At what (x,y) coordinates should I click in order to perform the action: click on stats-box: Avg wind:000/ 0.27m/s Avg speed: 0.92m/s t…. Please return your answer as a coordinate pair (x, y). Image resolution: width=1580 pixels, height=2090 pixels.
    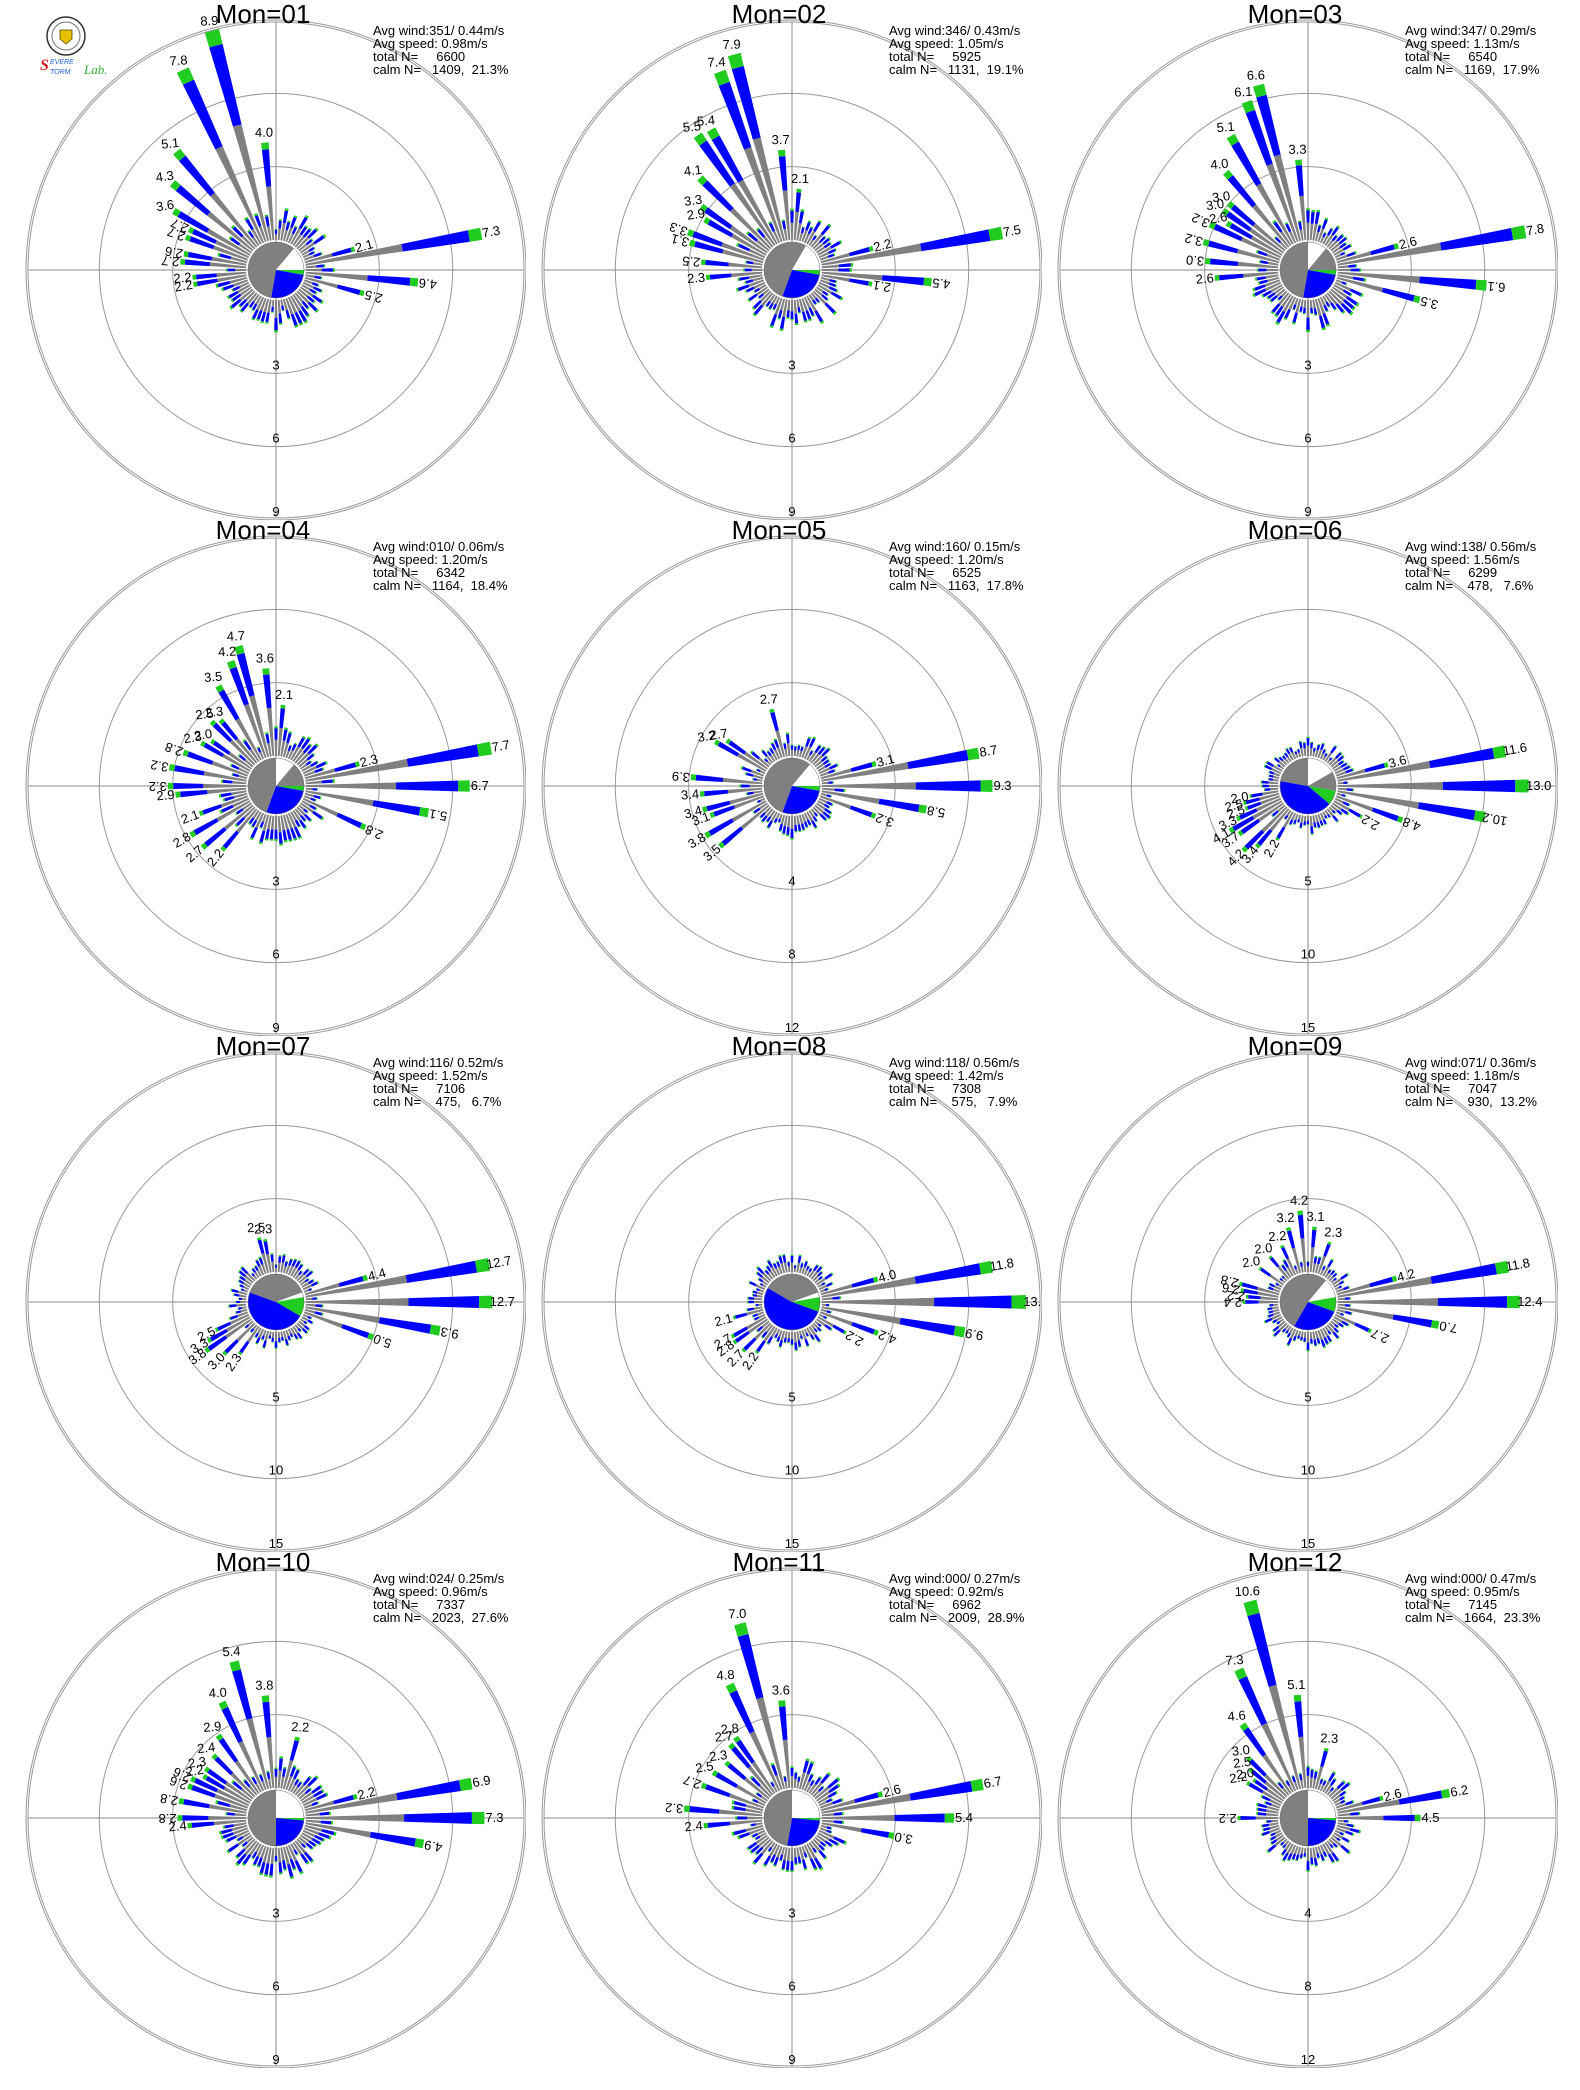
    Looking at the image, I should click on (957, 1598).